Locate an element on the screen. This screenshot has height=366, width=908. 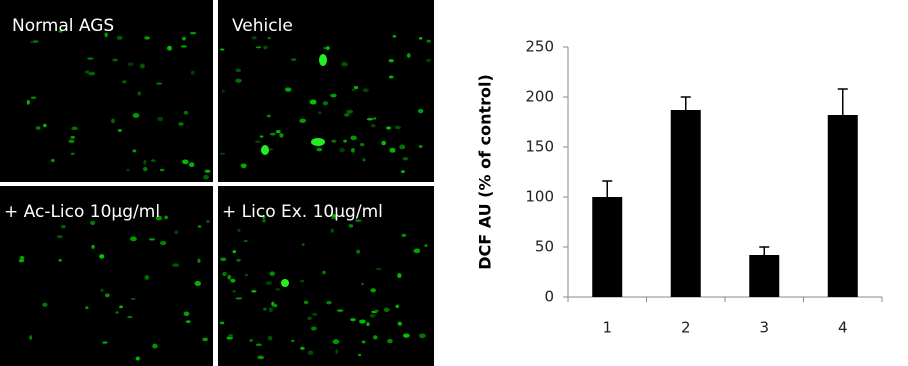
y-tick-label: 250 is located at coordinates (539, 47).